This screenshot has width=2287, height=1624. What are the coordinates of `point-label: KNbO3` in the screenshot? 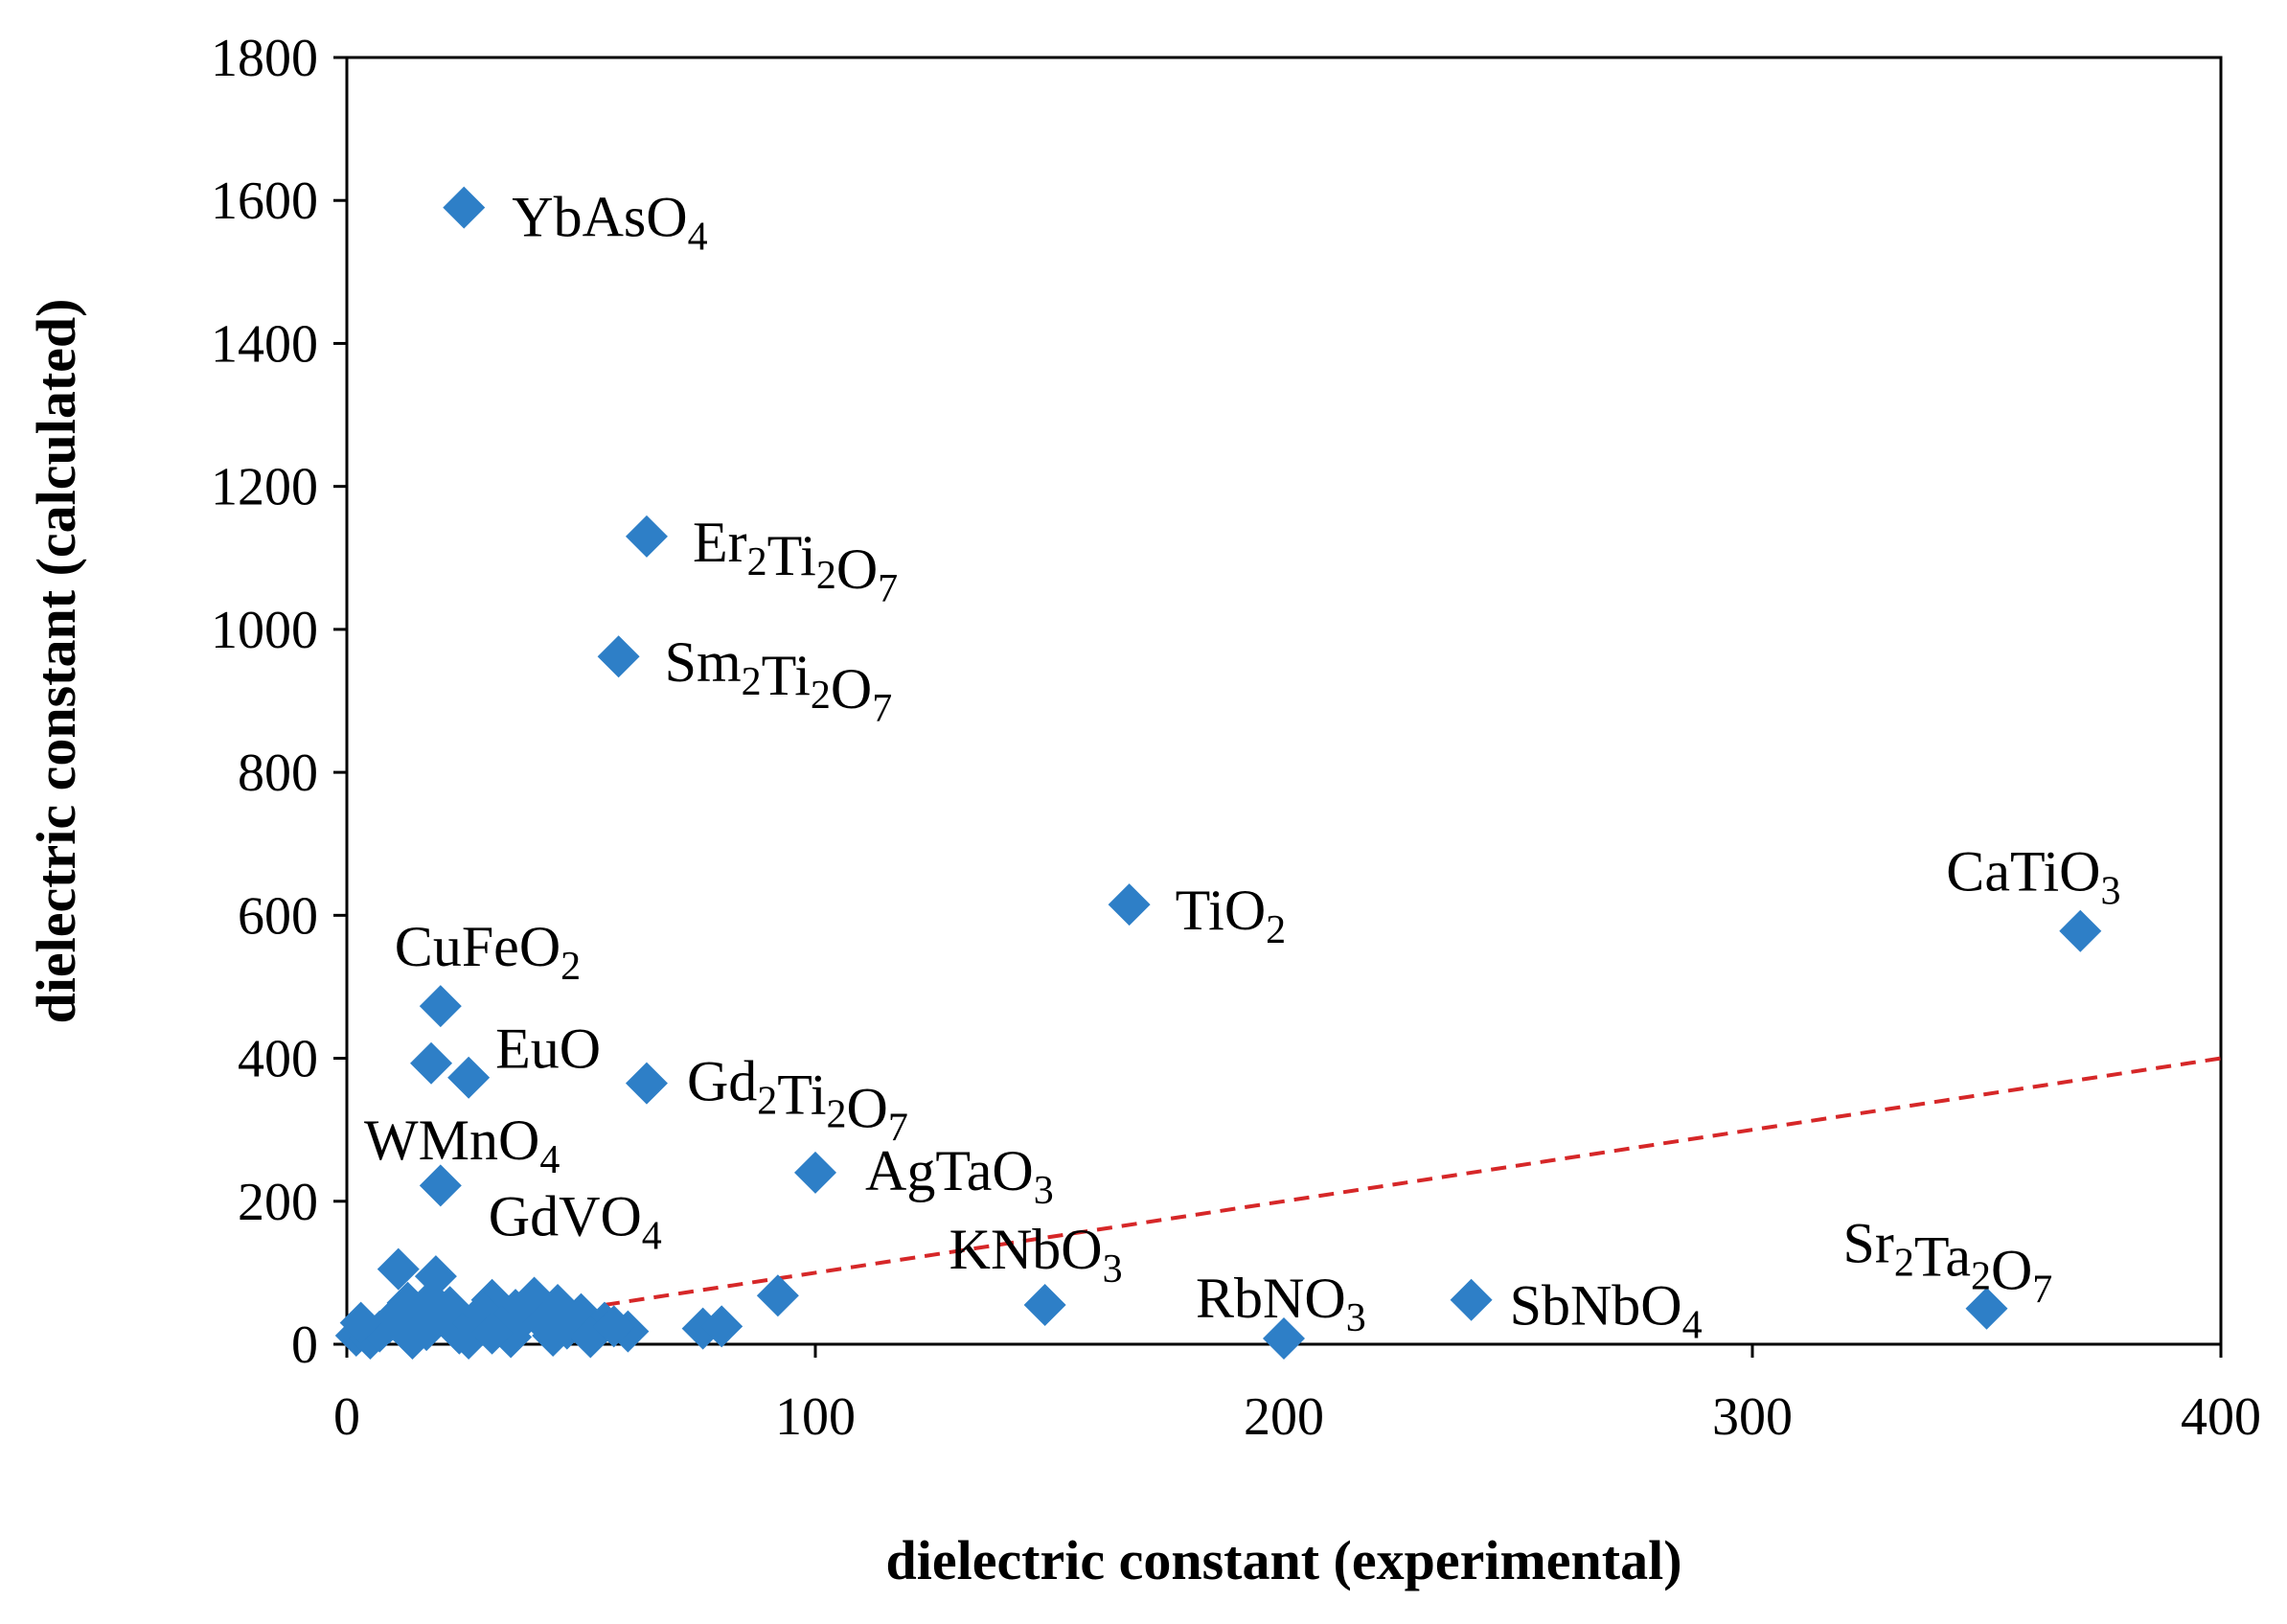 It's located at (1036, 1255).